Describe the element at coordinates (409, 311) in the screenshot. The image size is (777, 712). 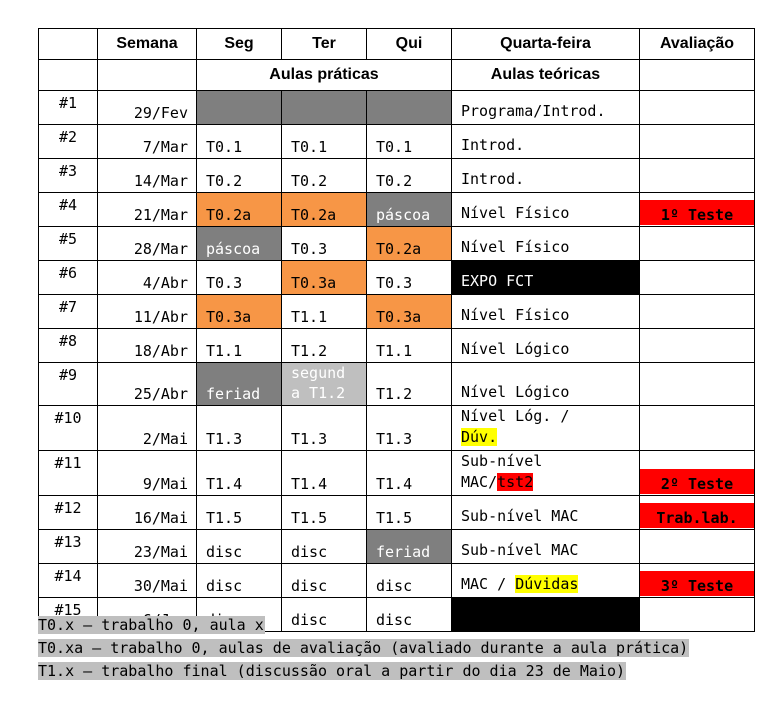
I see `qui-cell: T0.3a` at that location.